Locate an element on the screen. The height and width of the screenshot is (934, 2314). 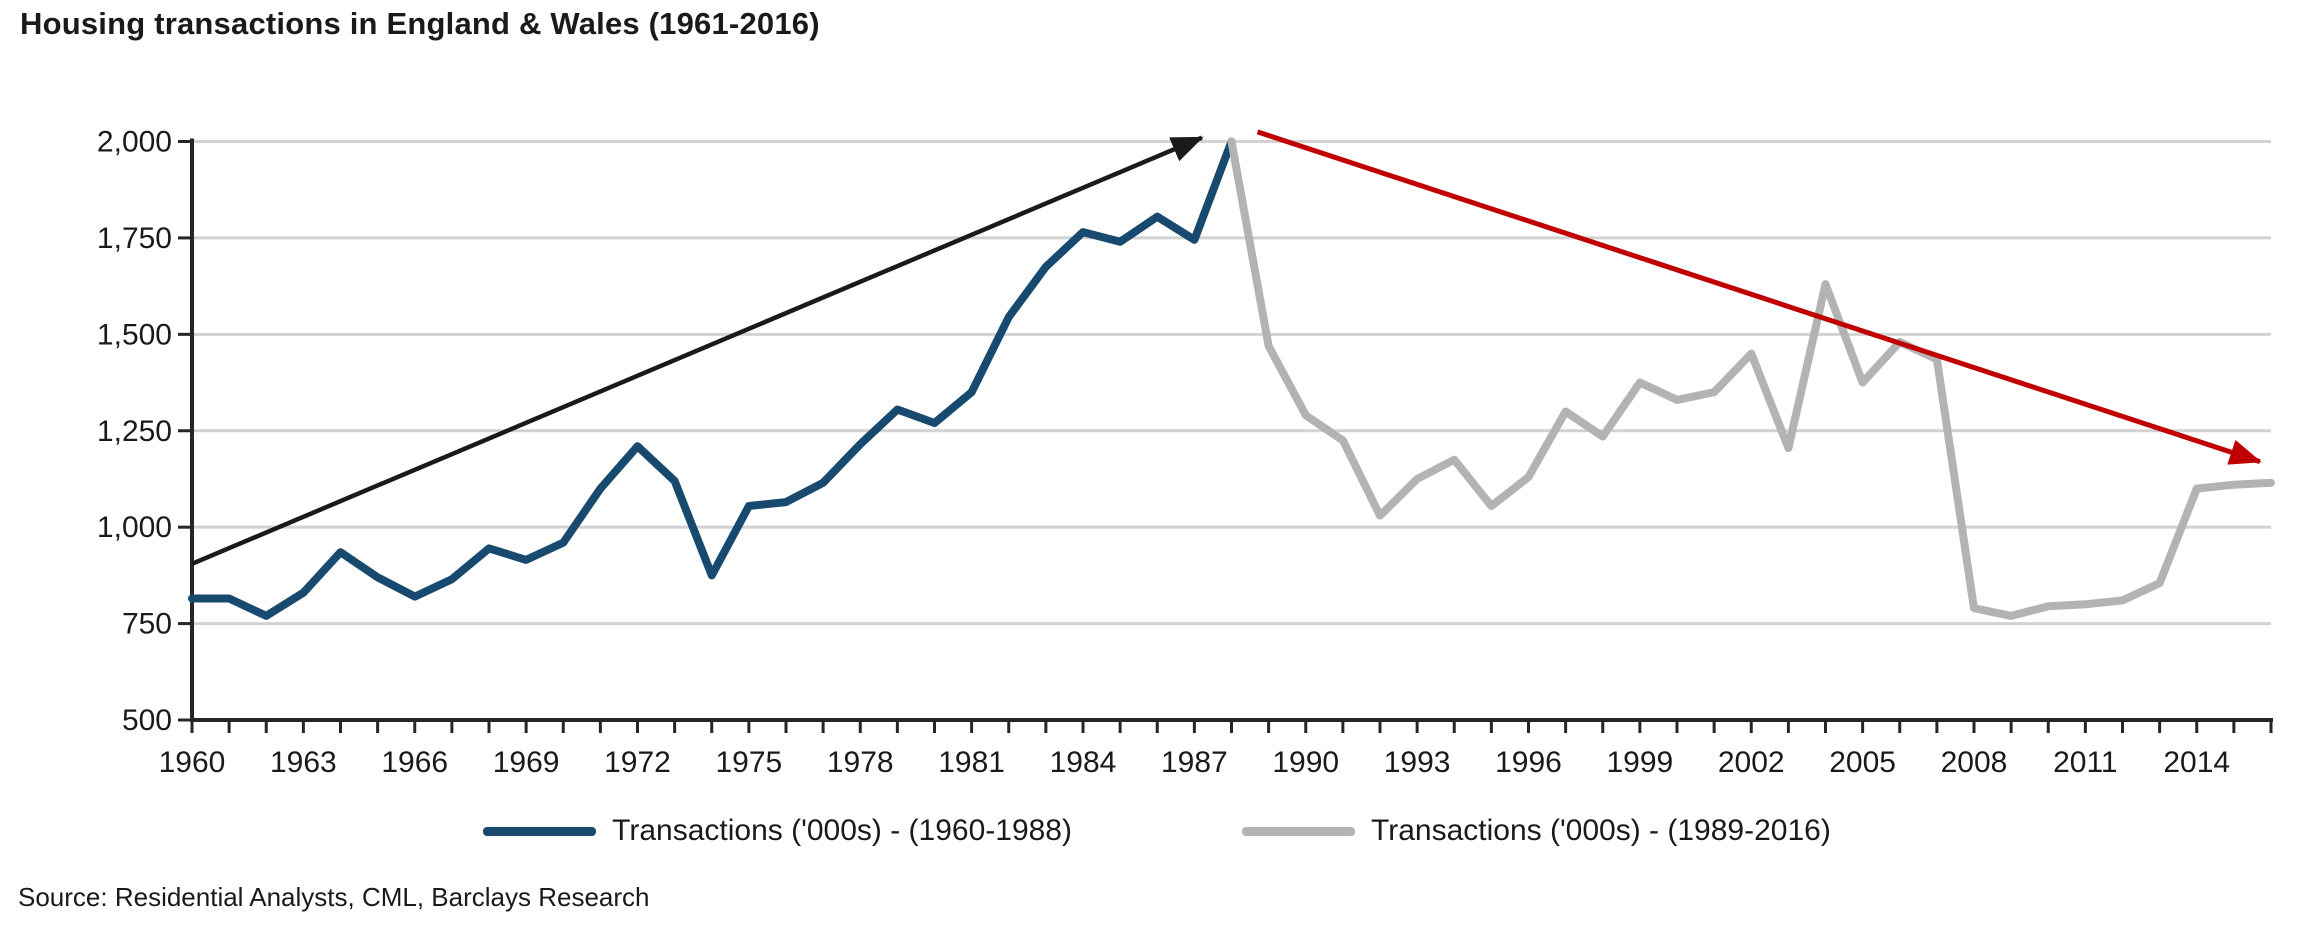
y-axis-ticks: 500 750 1,000 1,250 1,500 1,750 2,000 is located at coordinates (144, 431).